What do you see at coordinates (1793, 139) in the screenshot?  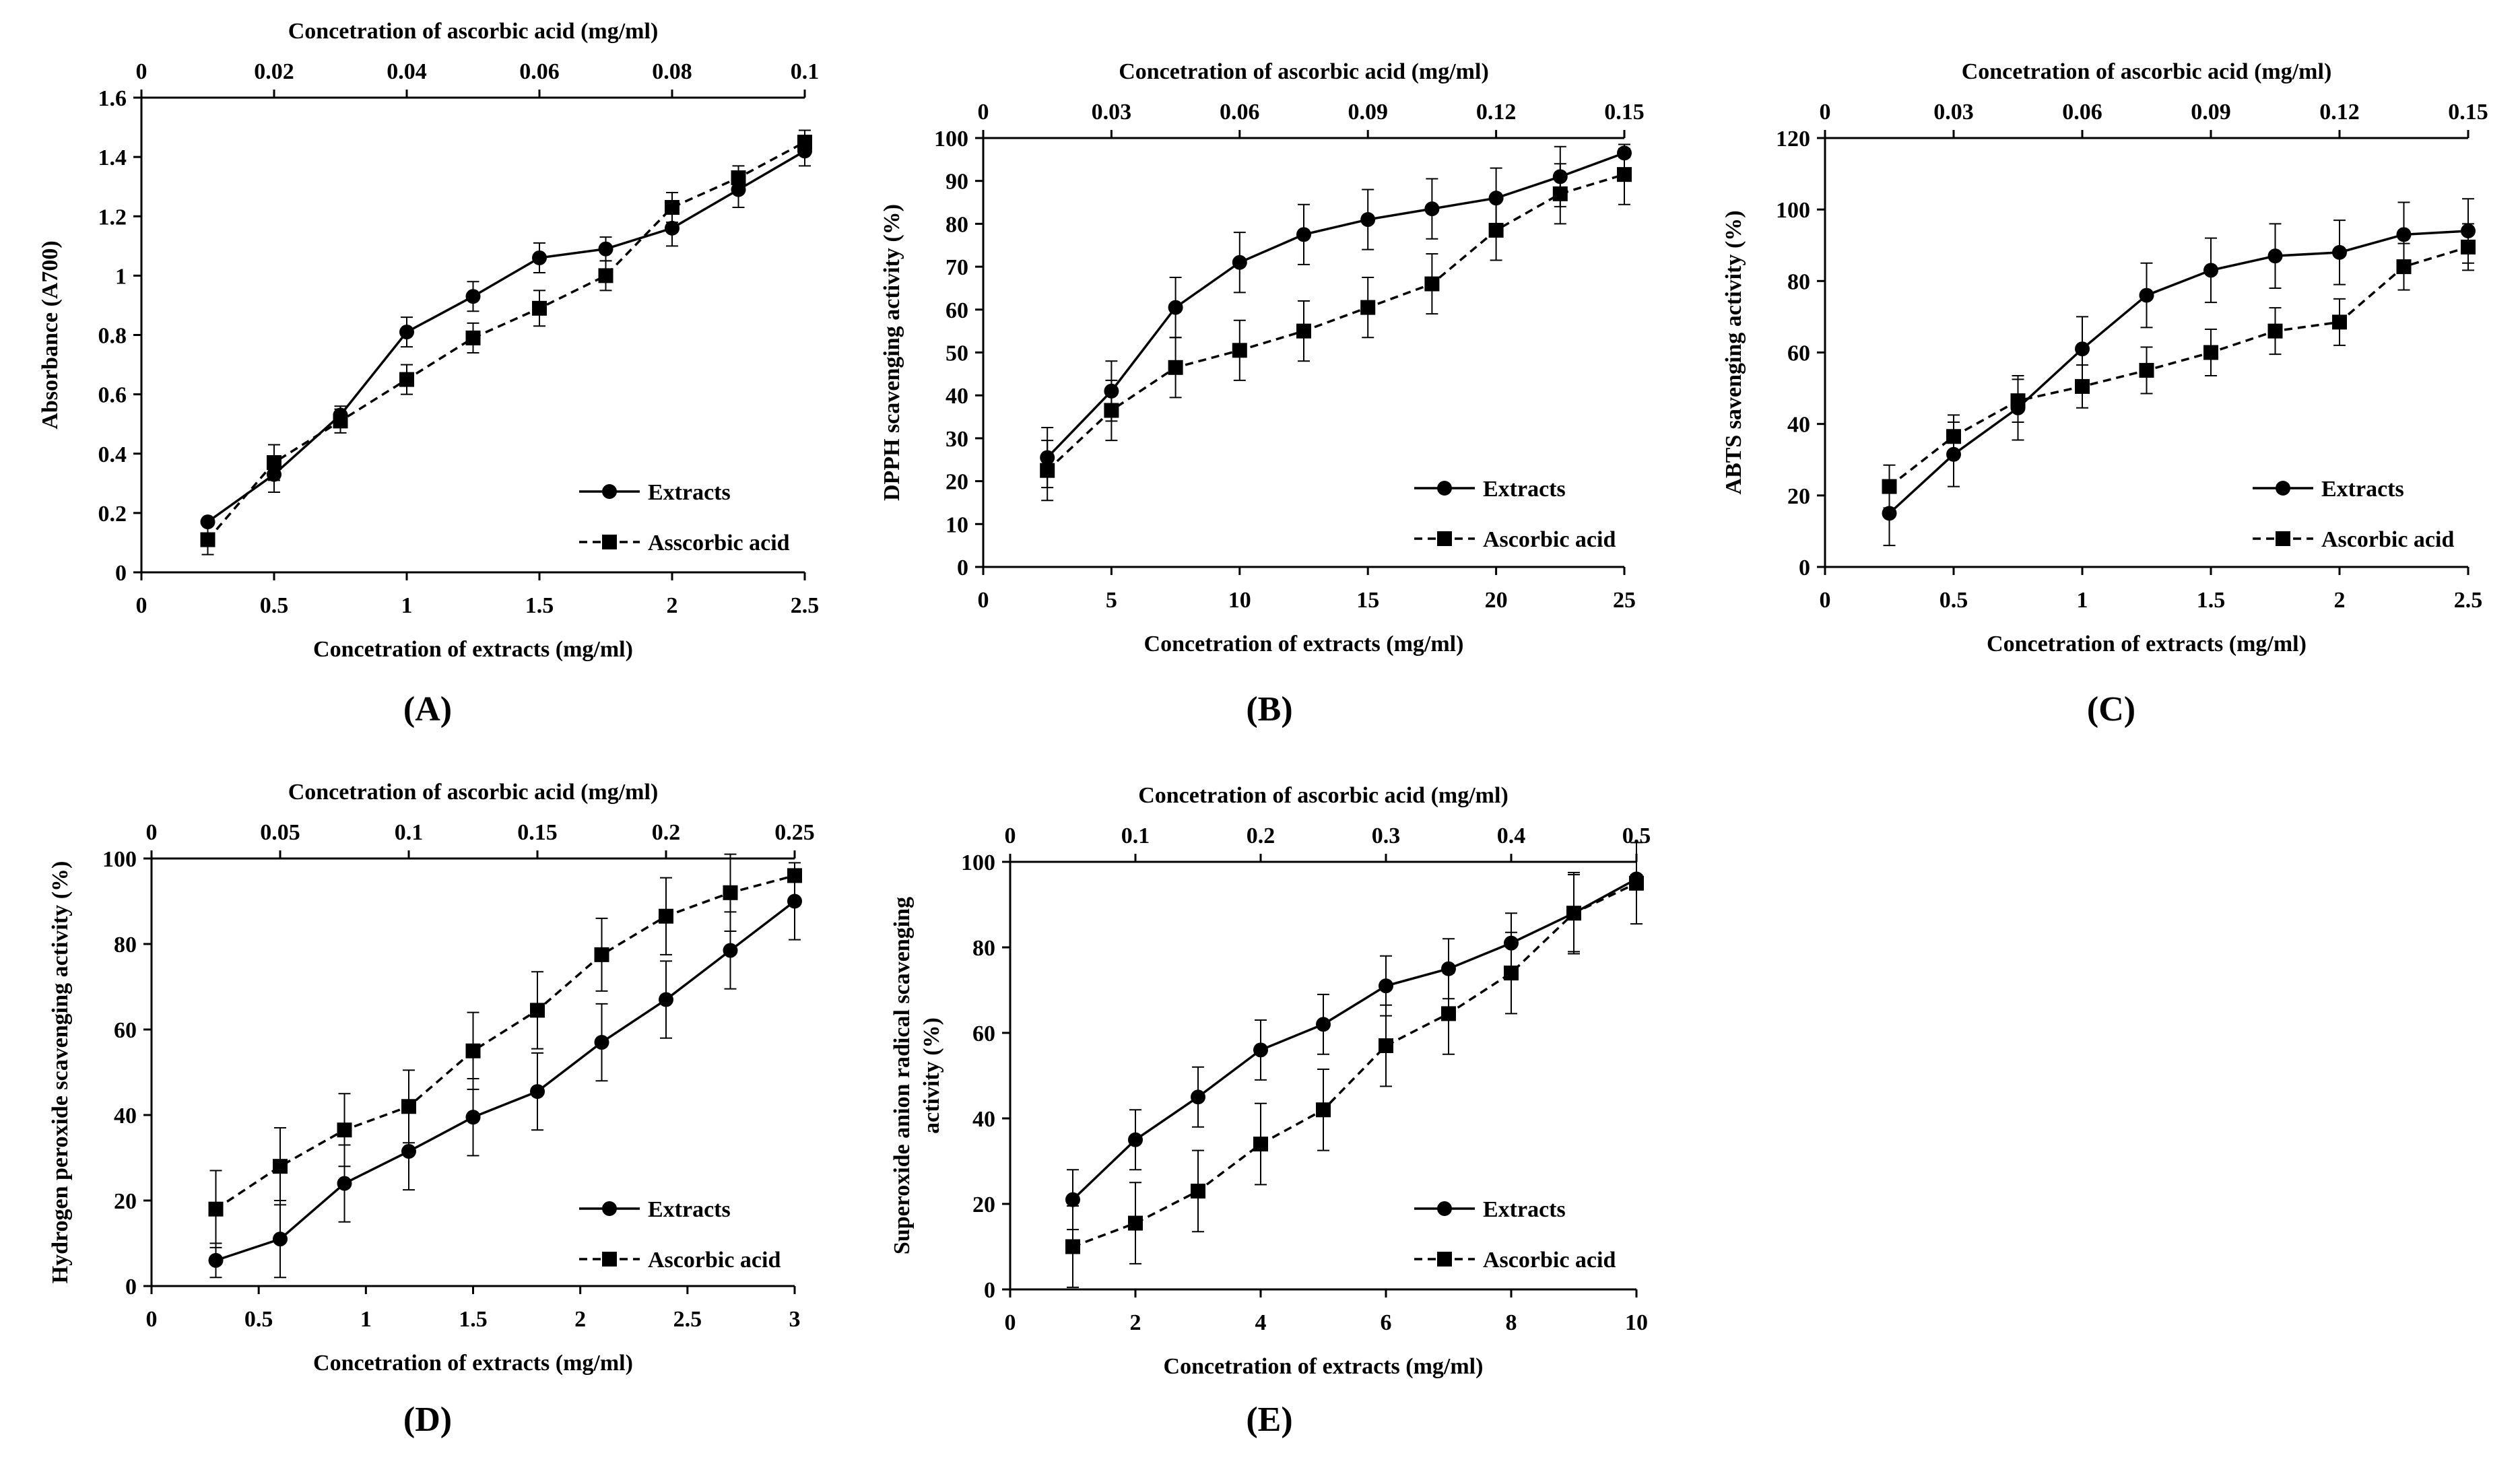 I see `y-tick-label: 120` at bounding box center [1793, 139].